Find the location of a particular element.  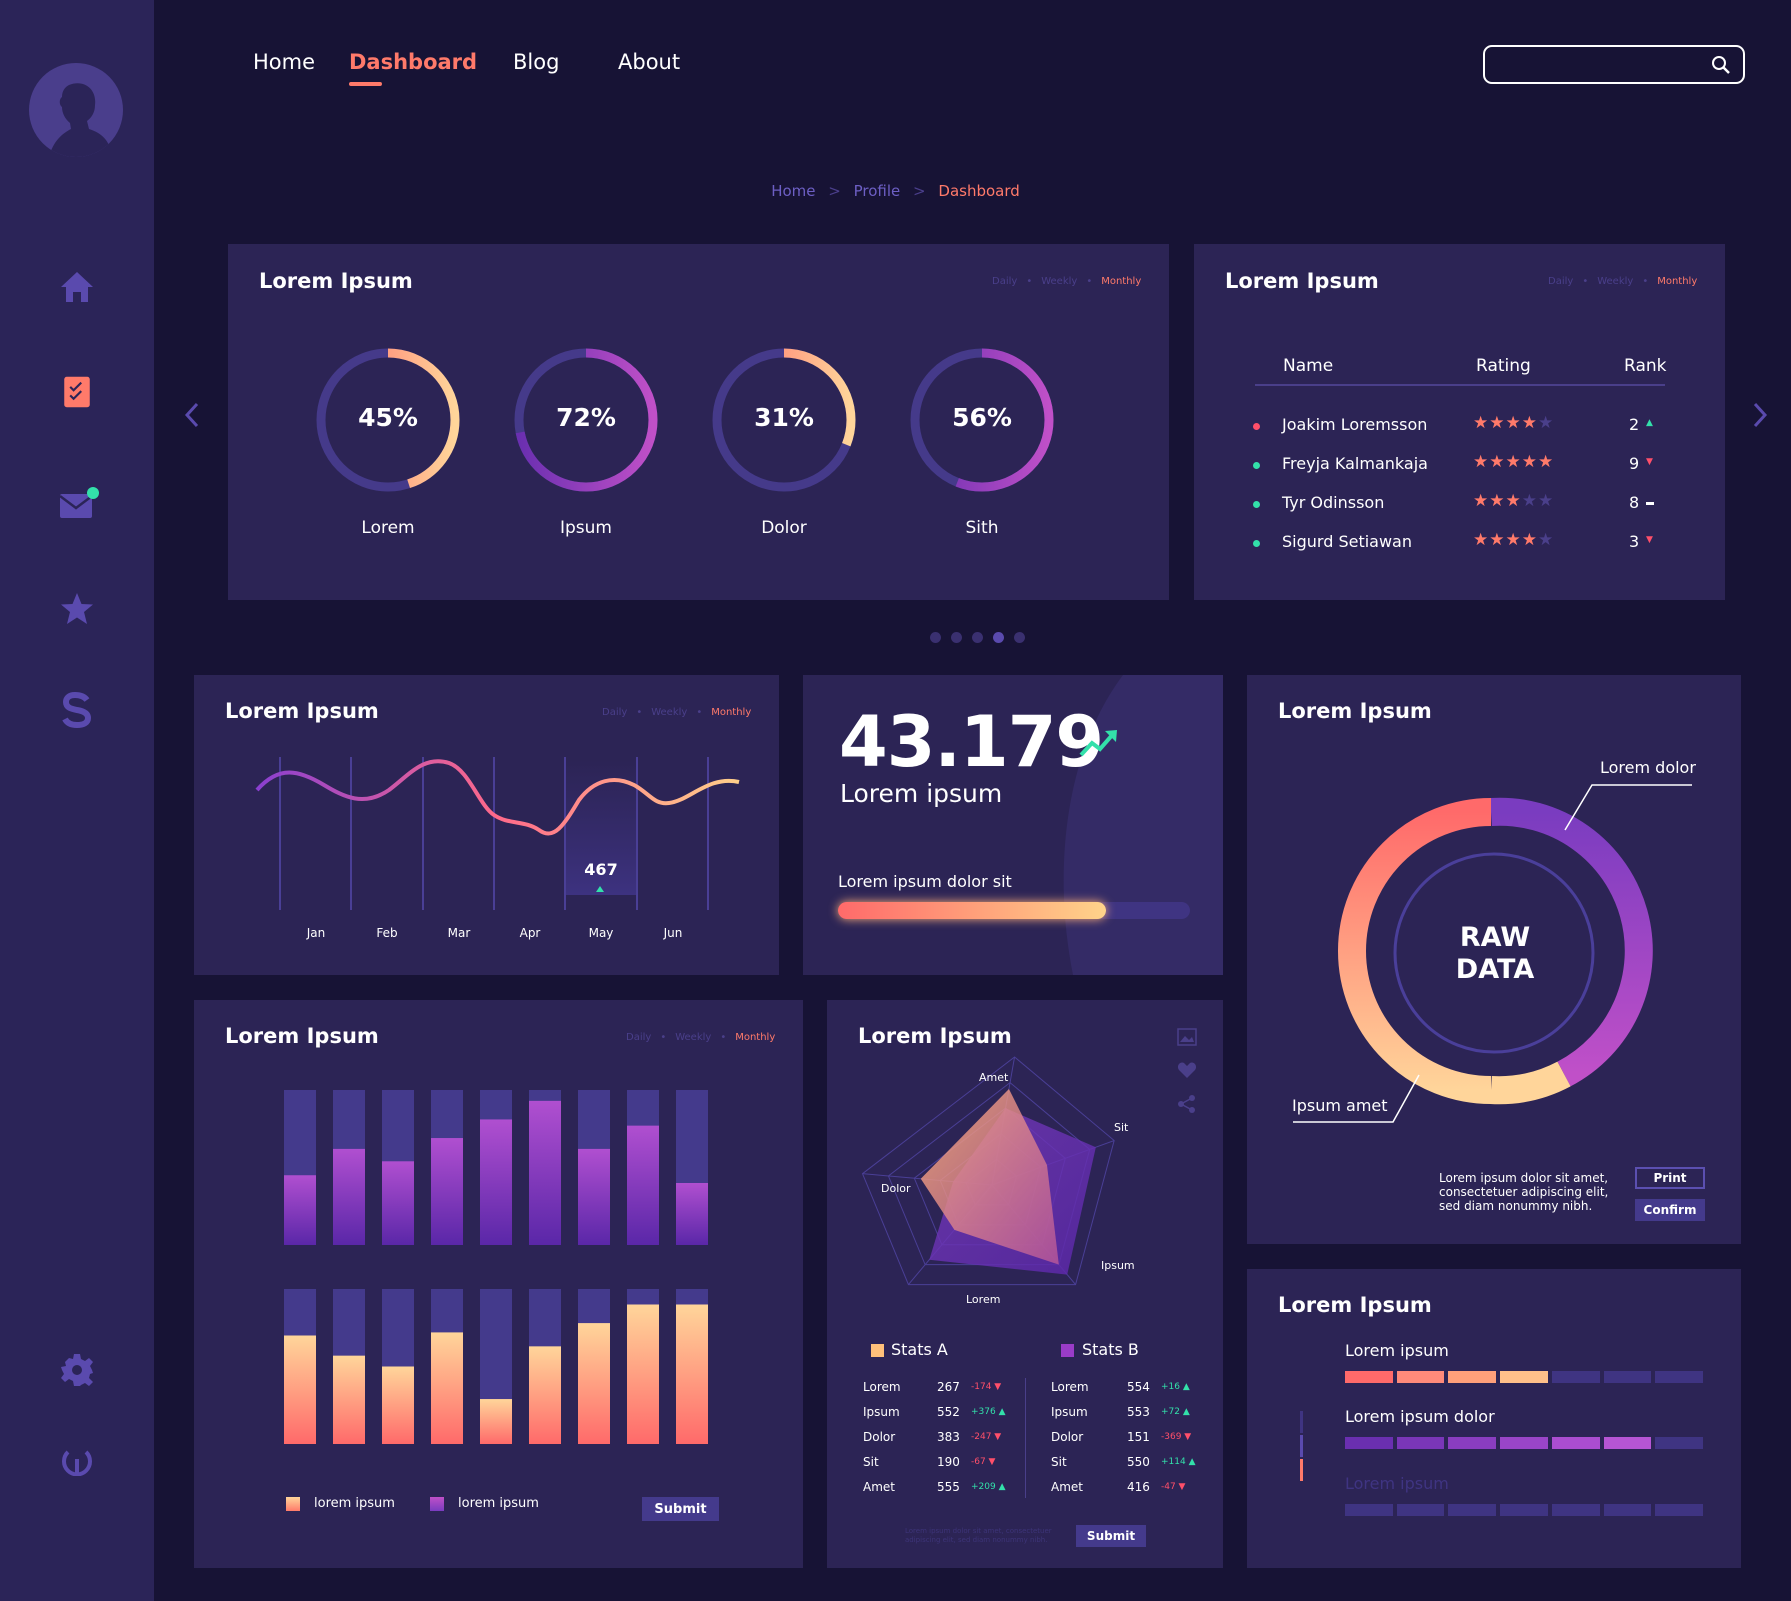

chevron-left-icon is located at coordinates (192, 415).